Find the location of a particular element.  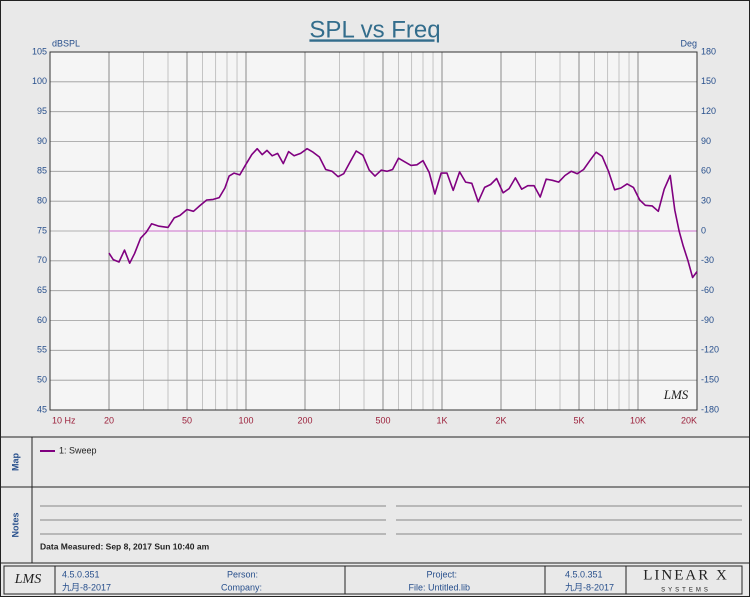

legend-entry: 1: Sweep is located at coordinates (78, 450).